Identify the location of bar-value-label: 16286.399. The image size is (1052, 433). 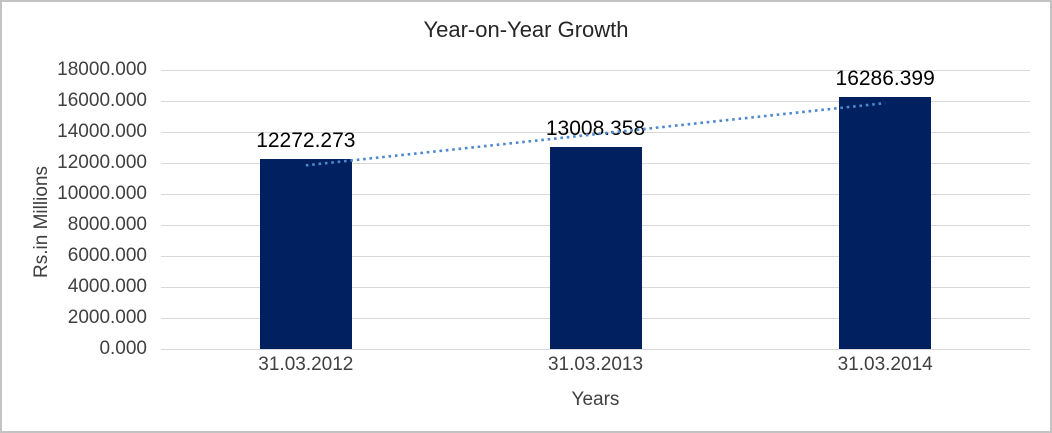
(885, 78).